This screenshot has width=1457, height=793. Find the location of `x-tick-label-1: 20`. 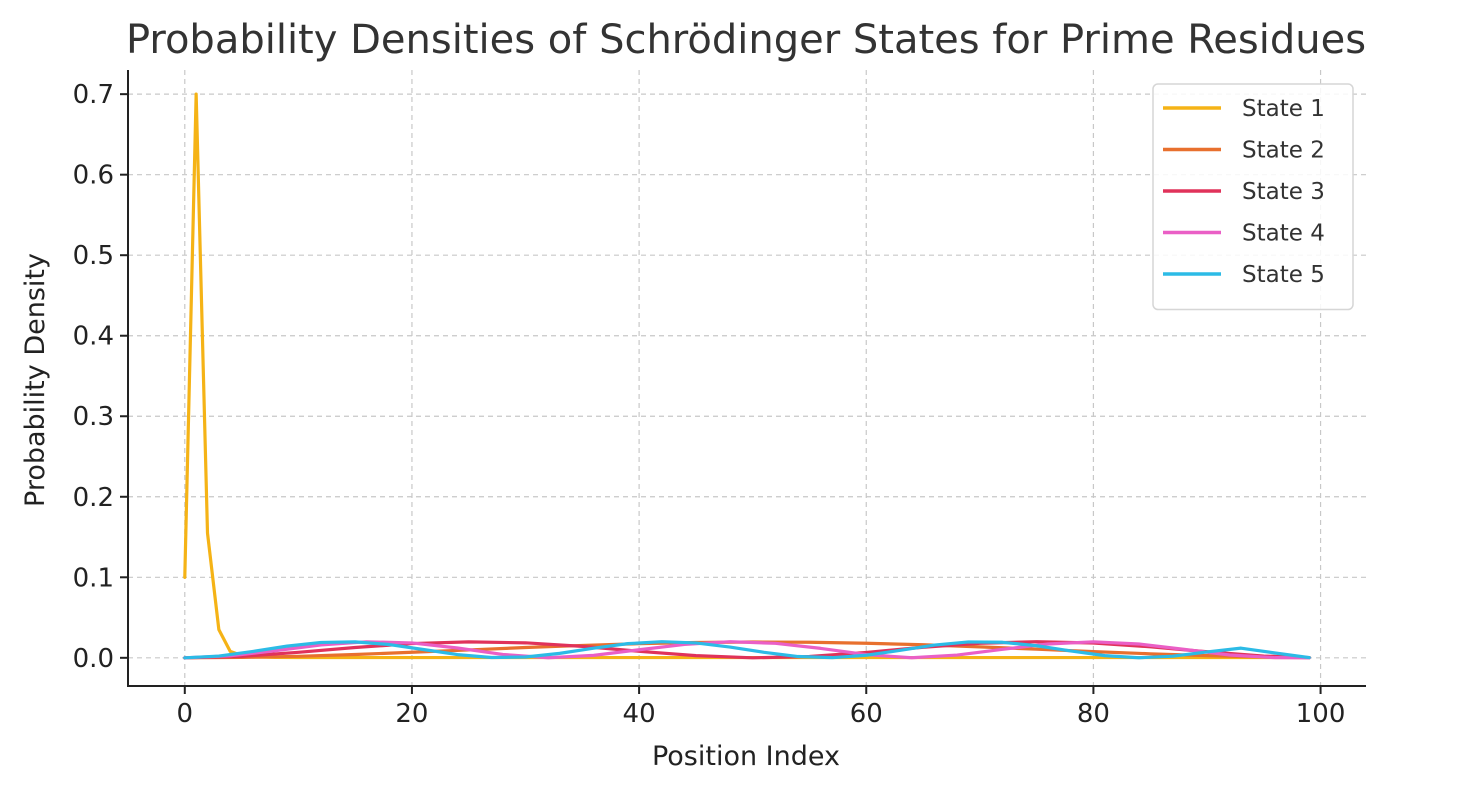

x-tick-label-1: 20 is located at coordinates (411, 714).